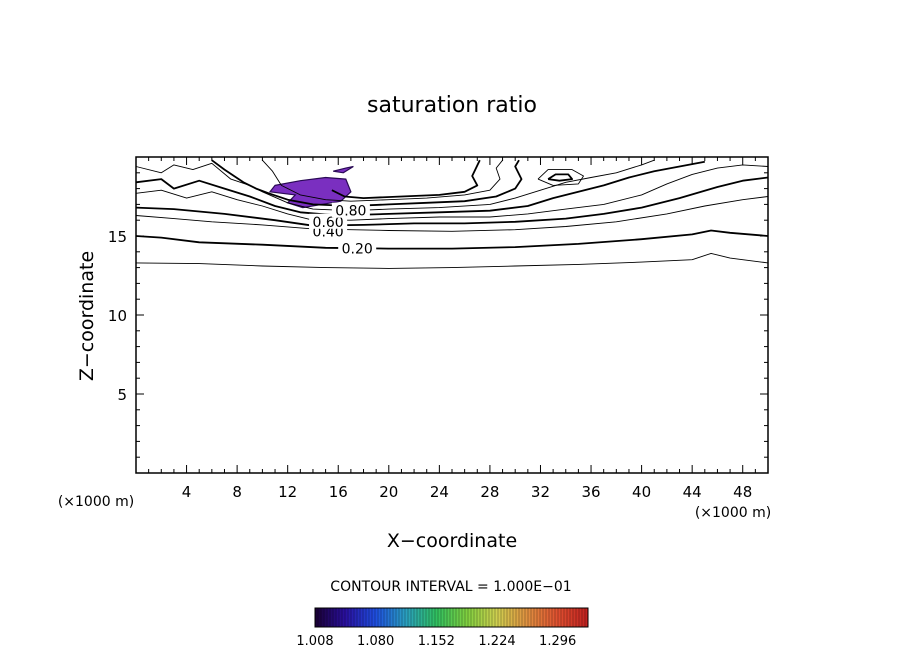 Image resolution: width=904 pixels, height=654 pixels. I want to click on y-axis-label: Z−coordinate, so click(87, 316).